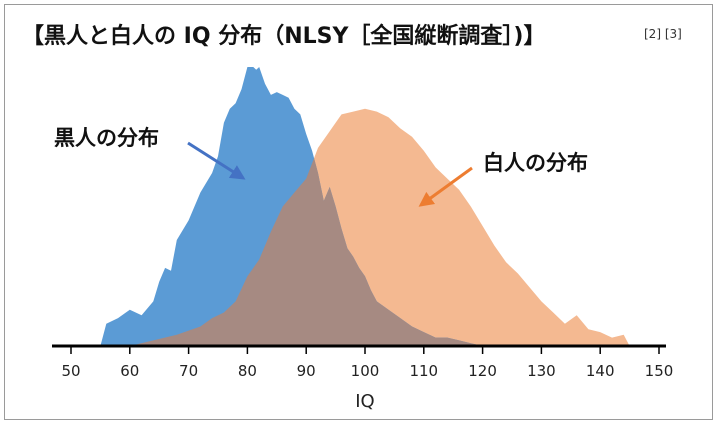 This screenshot has width=719, height=426. Describe the element at coordinates (106, 138) in the screenshot. I see `black-distribution-label: 黒人の分布` at that location.